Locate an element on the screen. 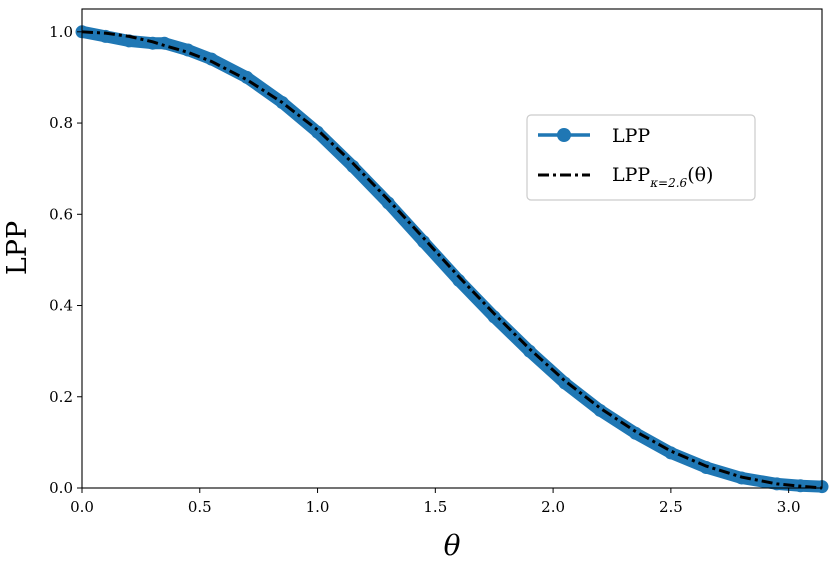 This screenshot has height=563, width=830. x-tick-label: 2.5 is located at coordinates (671, 507).